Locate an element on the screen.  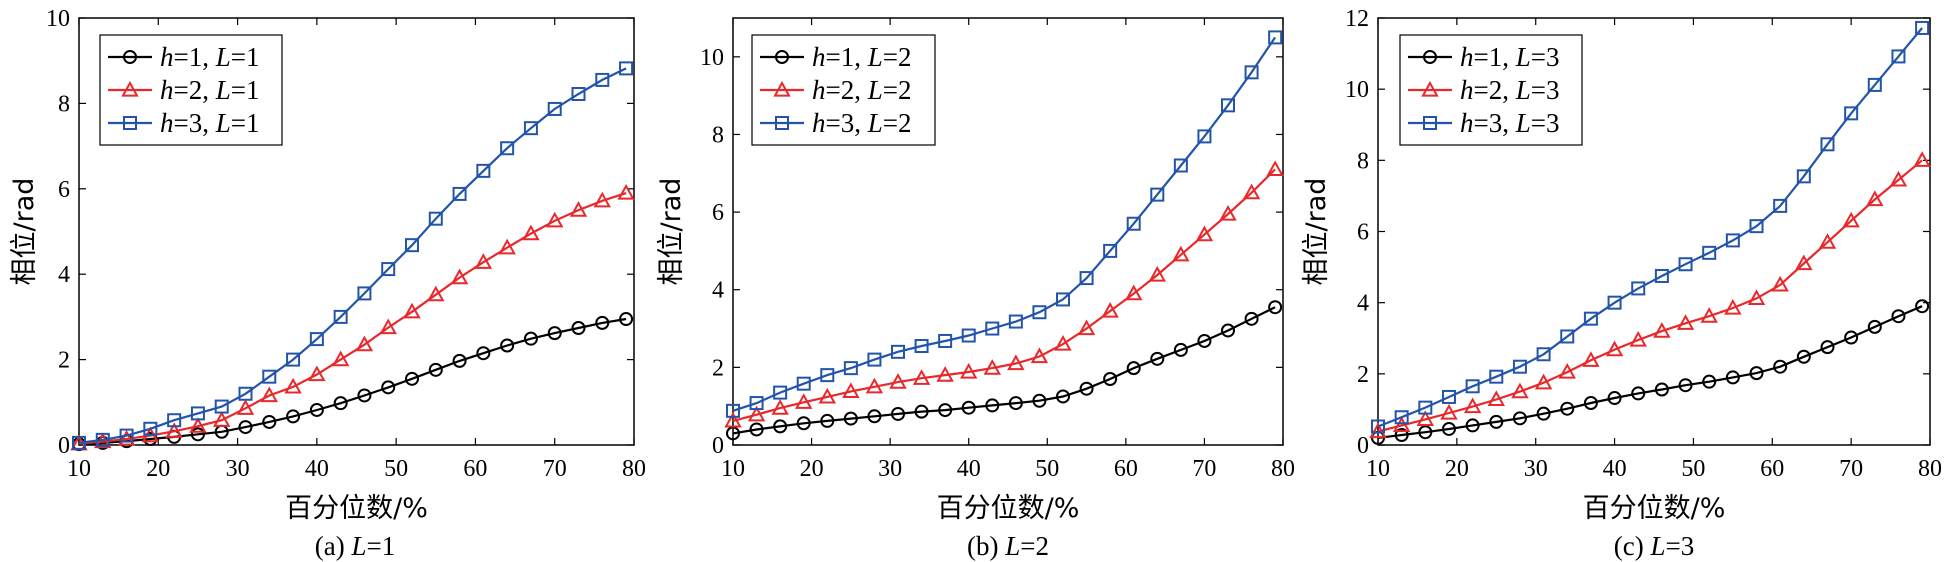
y-tick-label: 6 is located at coordinates (718, 213).